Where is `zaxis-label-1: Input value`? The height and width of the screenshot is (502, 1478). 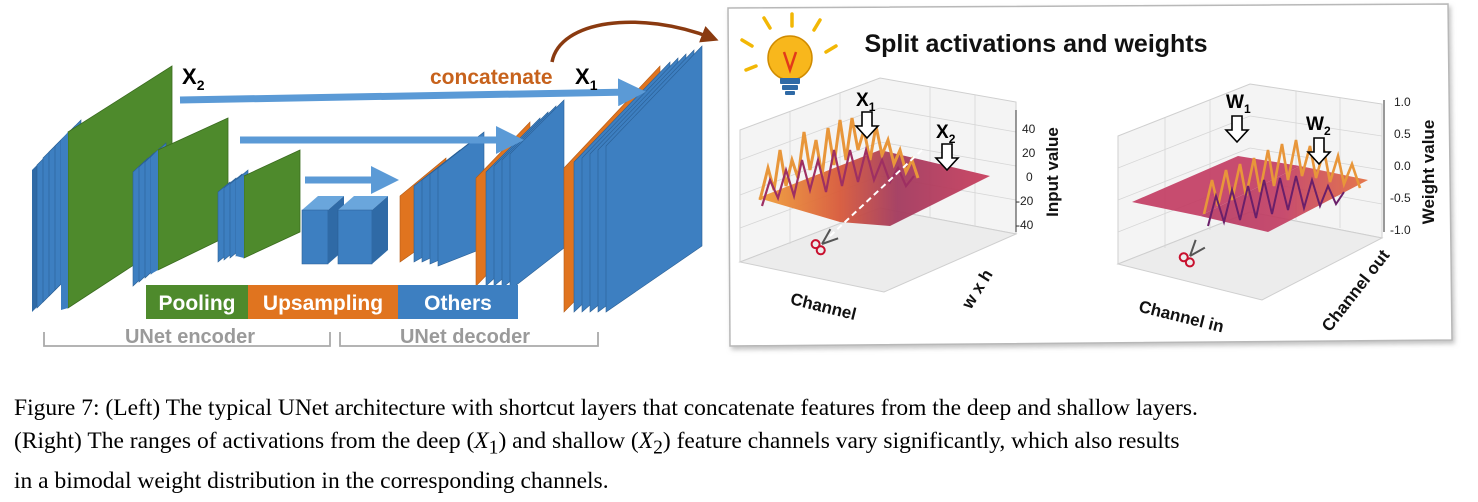 zaxis-label-1: Input value is located at coordinates (1052, 172).